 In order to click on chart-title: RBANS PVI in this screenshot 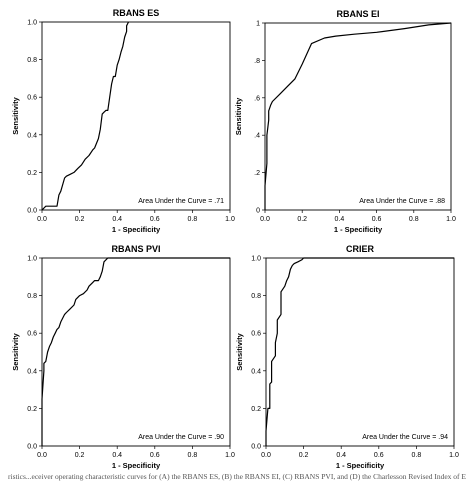, I will do `click(135, 249)`.